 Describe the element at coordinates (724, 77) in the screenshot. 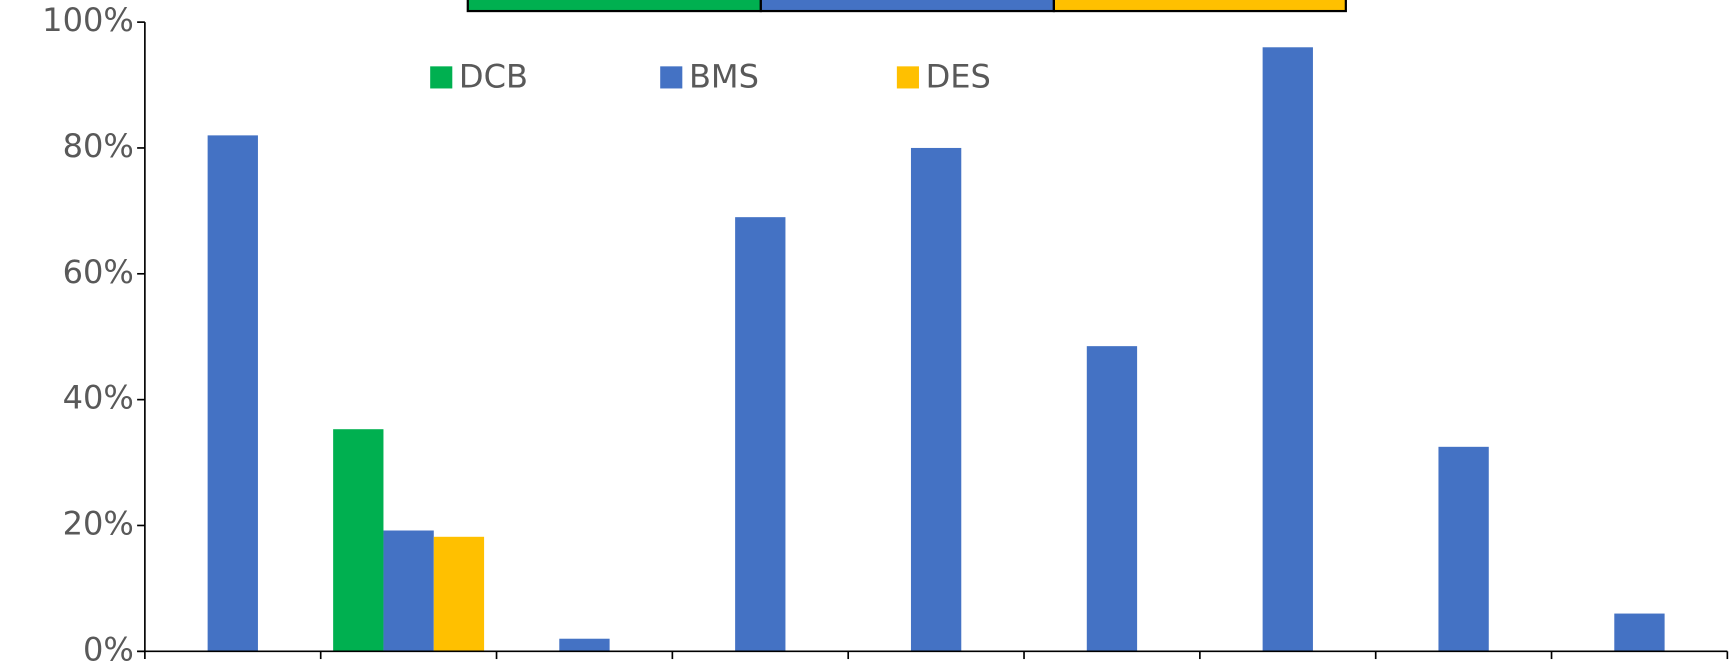

I see `legend-label: BMS` at that location.